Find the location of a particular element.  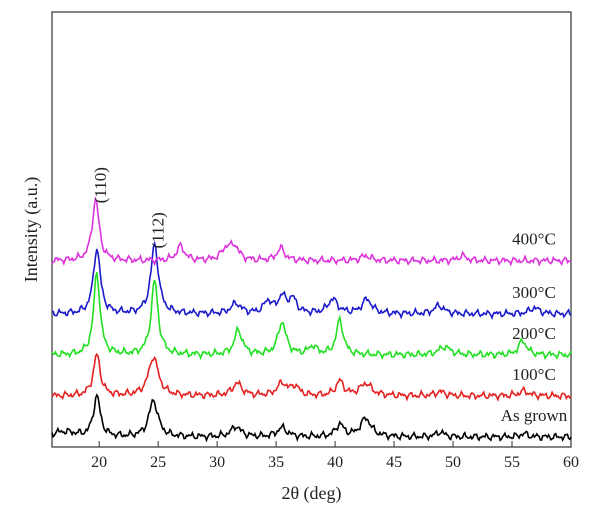

x-tick-label: 30 is located at coordinates (217, 462).